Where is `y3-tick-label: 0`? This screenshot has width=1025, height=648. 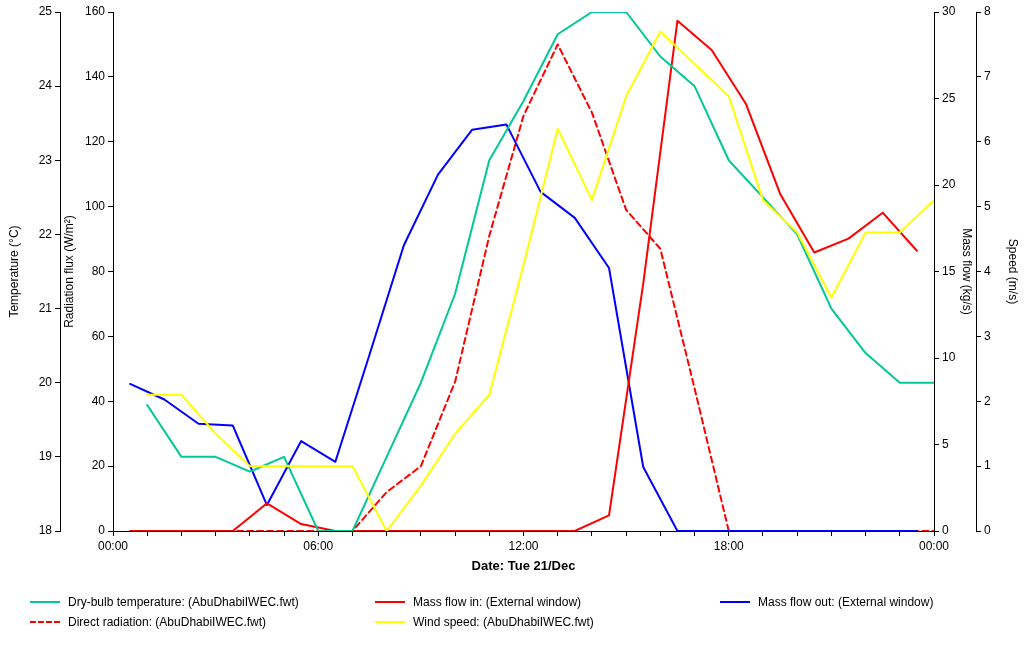 y3-tick-label: 0 is located at coordinates (102, 530).